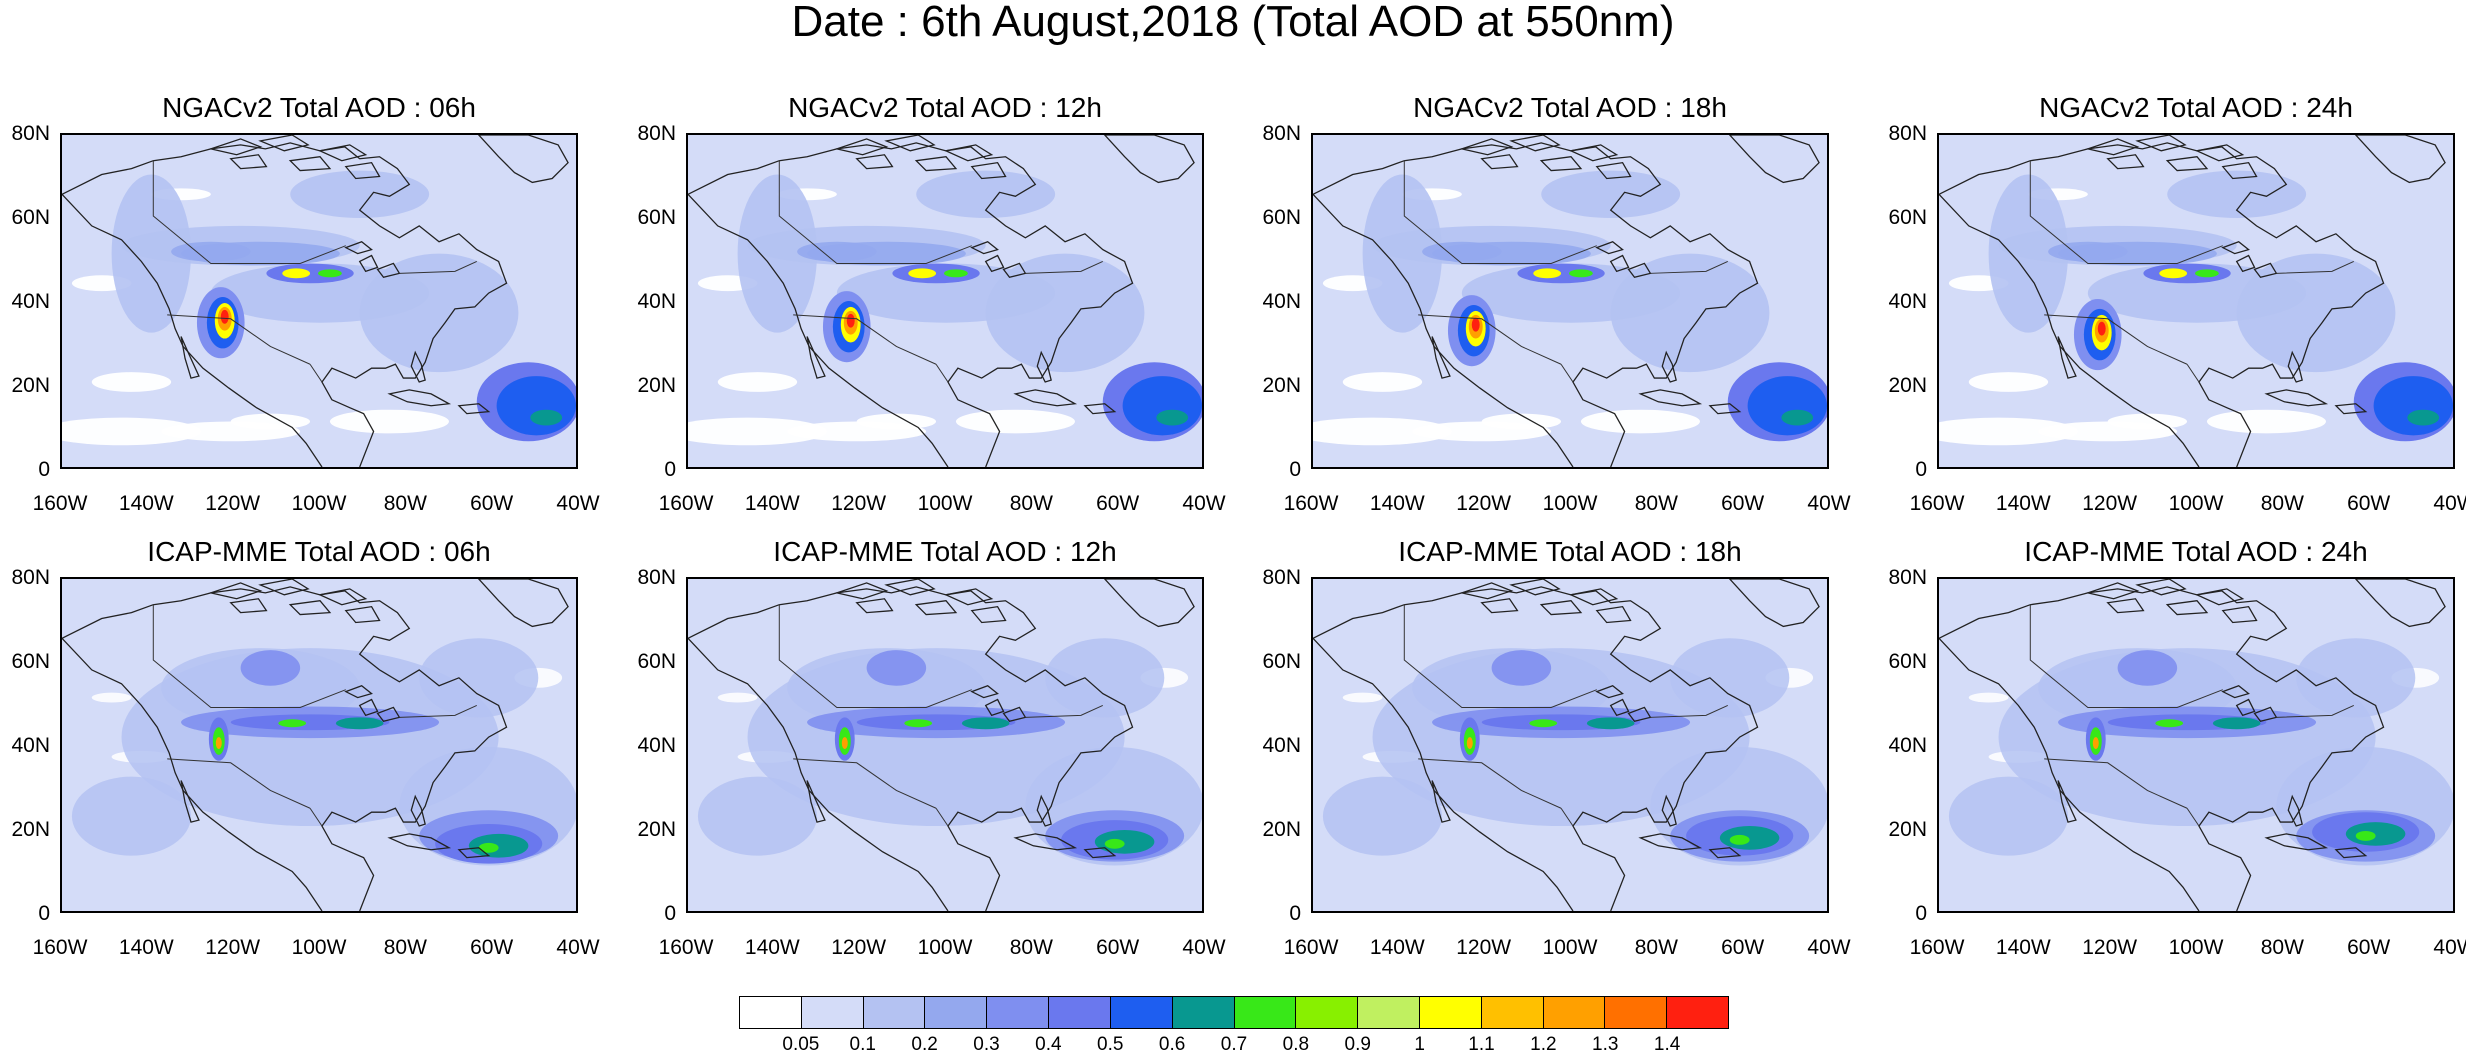  What do you see at coordinates (924, 1044) in the screenshot?
I see `colorbar-label: 0.2` at bounding box center [924, 1044].